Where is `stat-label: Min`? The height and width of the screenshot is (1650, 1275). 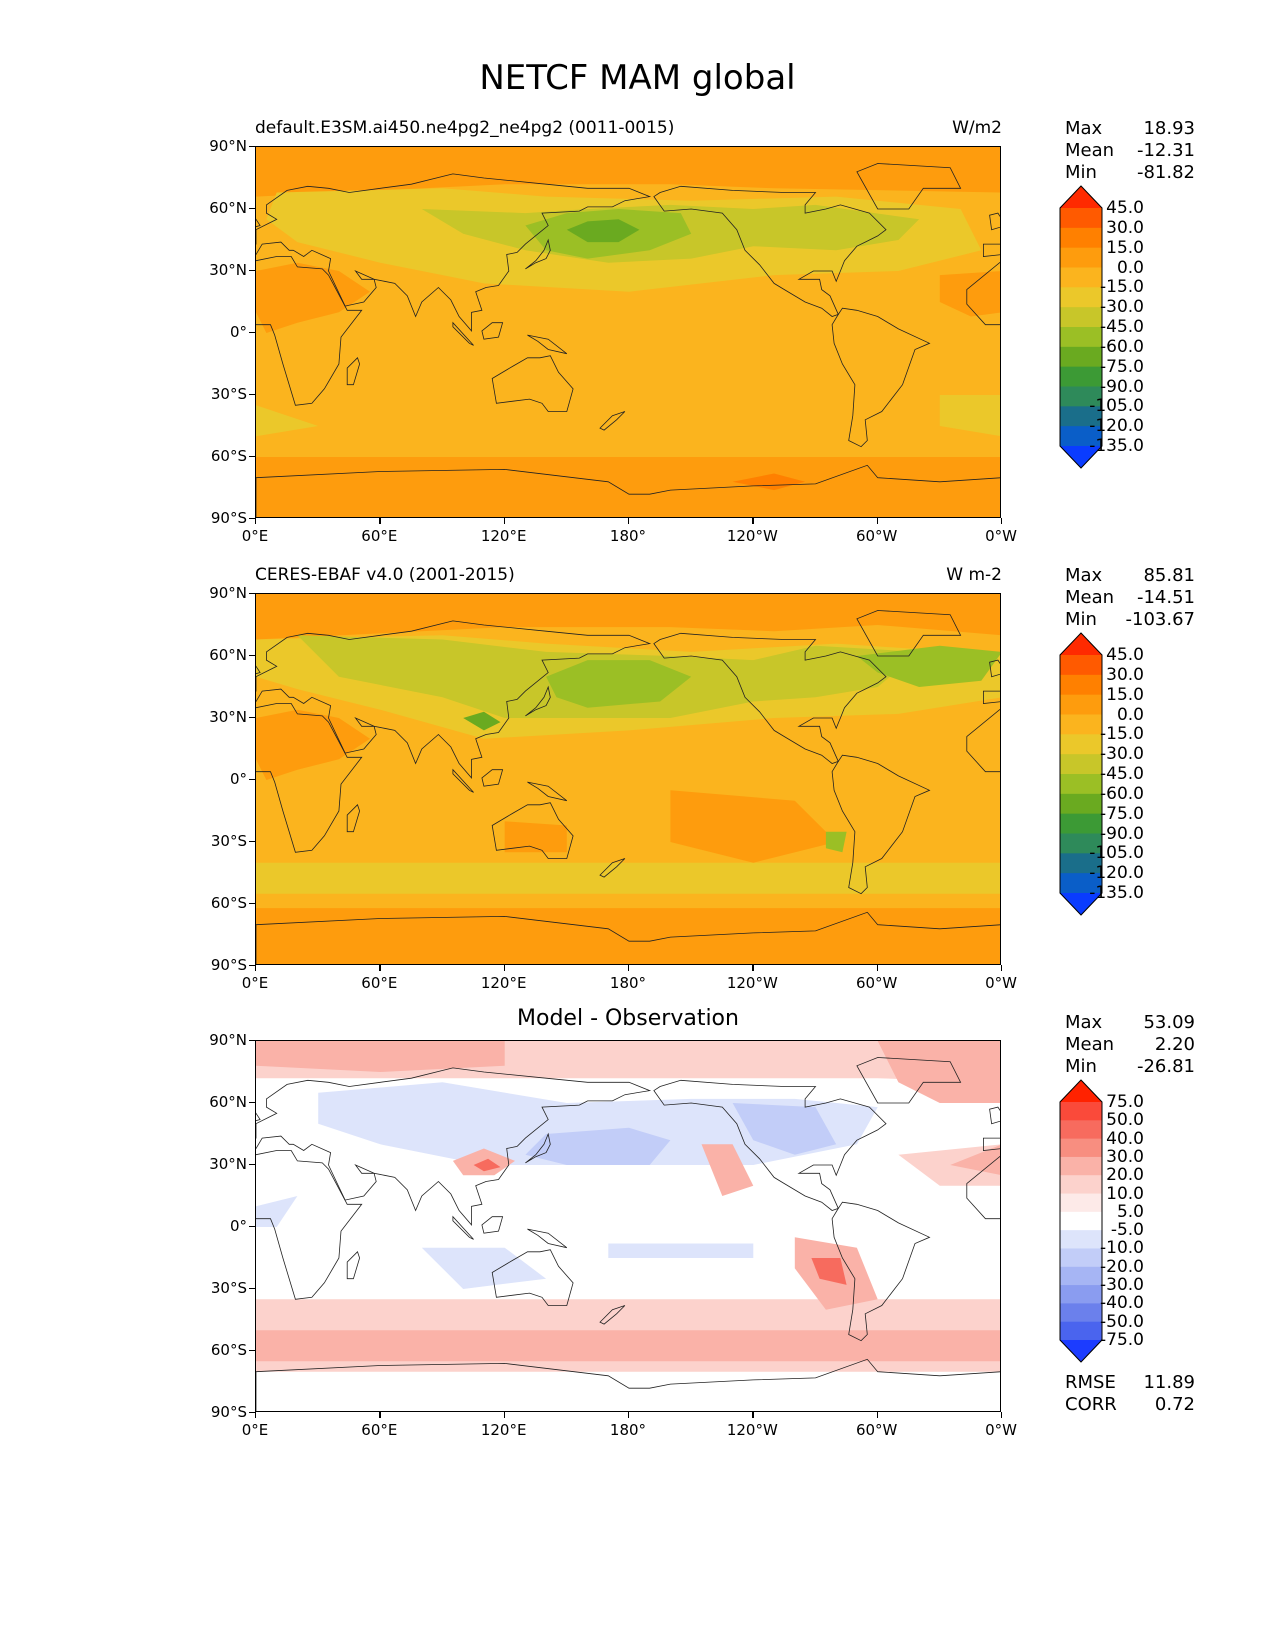 stat-label: Min is located at coordinates (1081, 1066).